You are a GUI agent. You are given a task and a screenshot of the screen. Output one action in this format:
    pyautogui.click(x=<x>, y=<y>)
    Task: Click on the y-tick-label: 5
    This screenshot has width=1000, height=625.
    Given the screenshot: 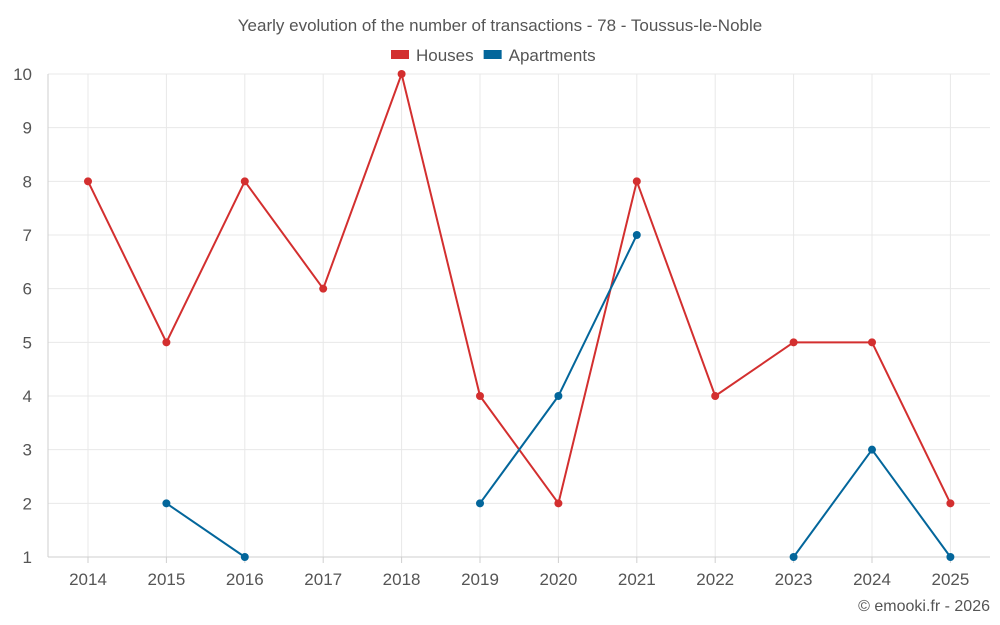 What is the action you would take?
    pyautogui.click(x=27, y=342)
    